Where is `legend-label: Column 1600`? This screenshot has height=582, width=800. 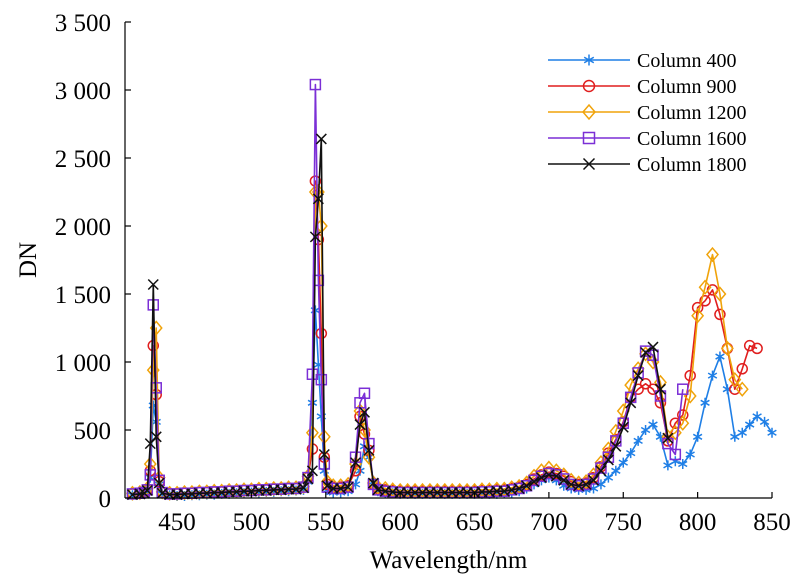
legend-label: Column 1600 is located at coordinates (691, 139).